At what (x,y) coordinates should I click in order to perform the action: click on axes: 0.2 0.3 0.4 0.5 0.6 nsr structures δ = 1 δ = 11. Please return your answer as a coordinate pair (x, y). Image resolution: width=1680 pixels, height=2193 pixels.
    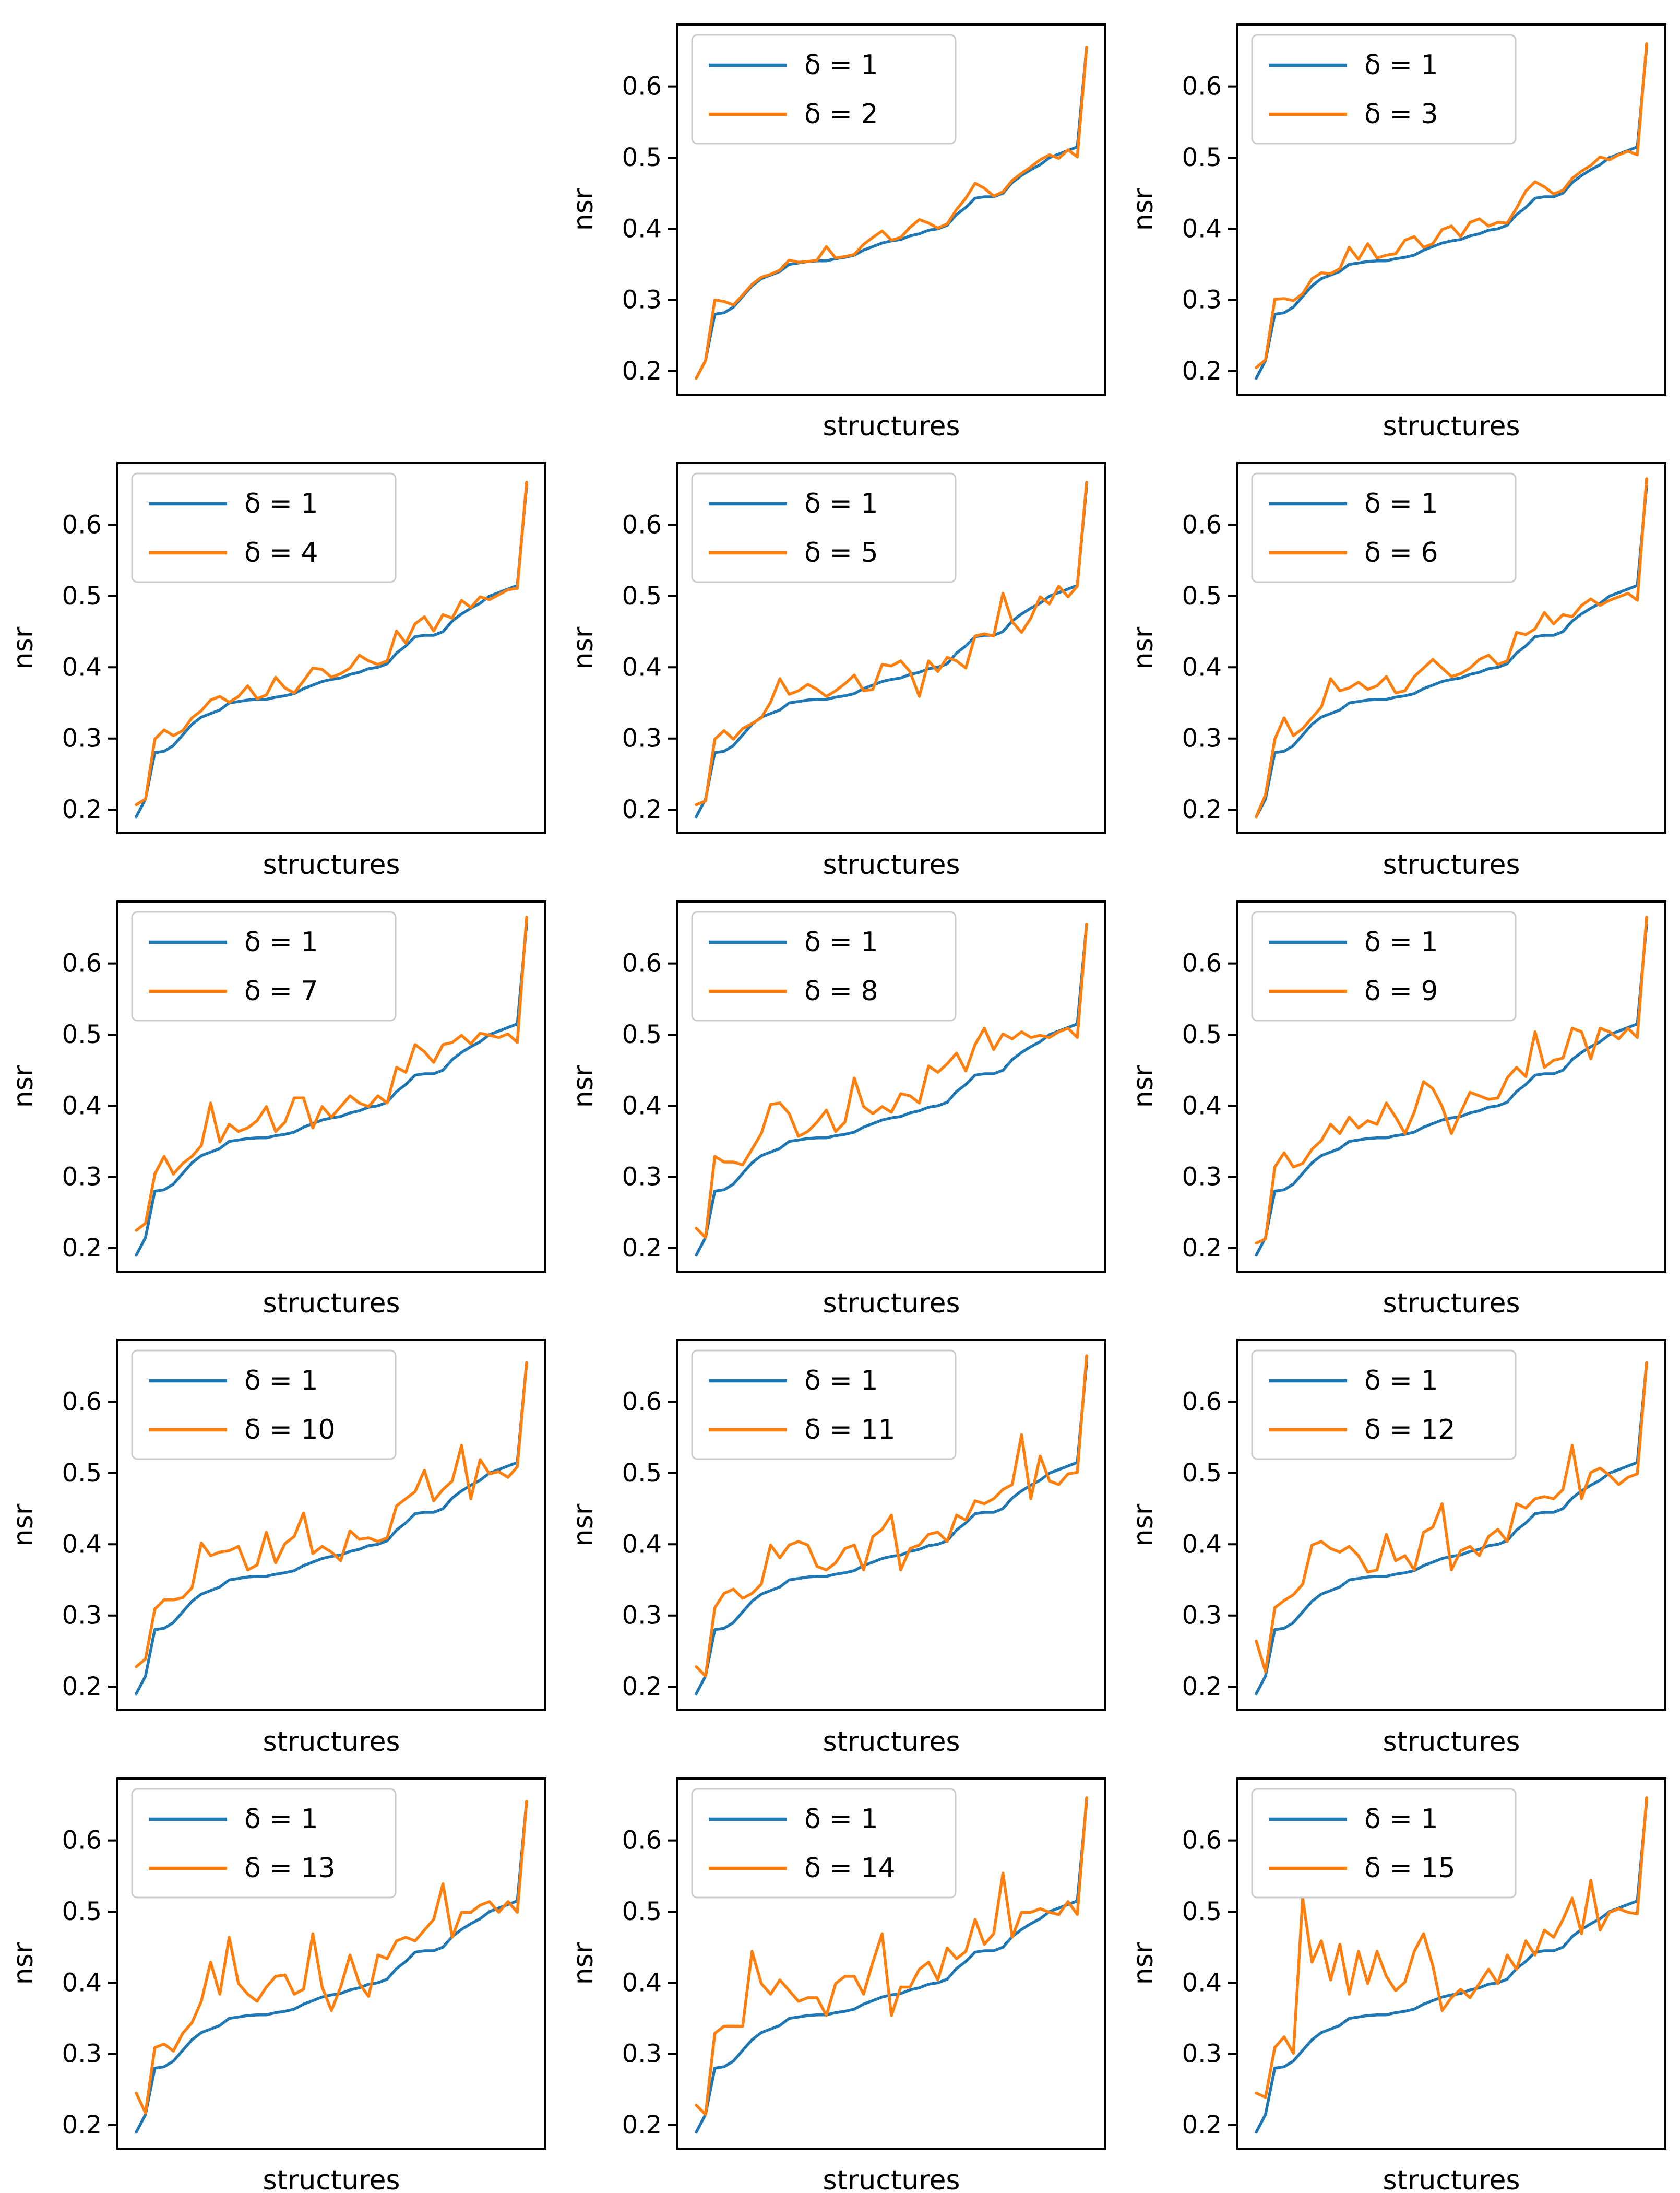
    Looking at the image, I should click on (837, 1547).